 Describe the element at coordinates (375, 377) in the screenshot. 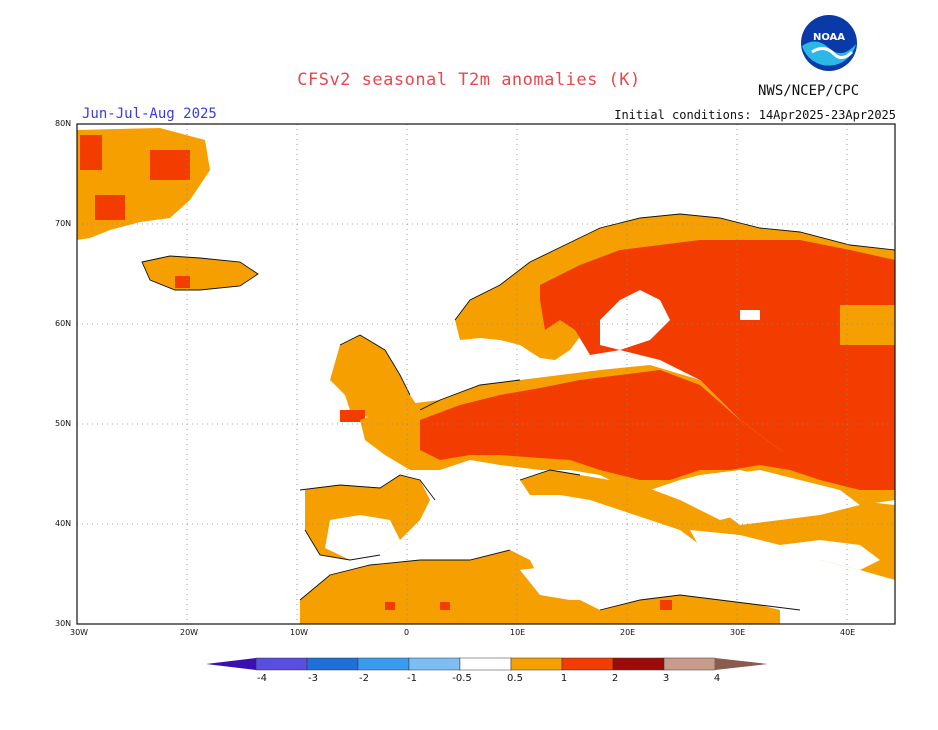

I see `british-isles-anomaly` at that location.